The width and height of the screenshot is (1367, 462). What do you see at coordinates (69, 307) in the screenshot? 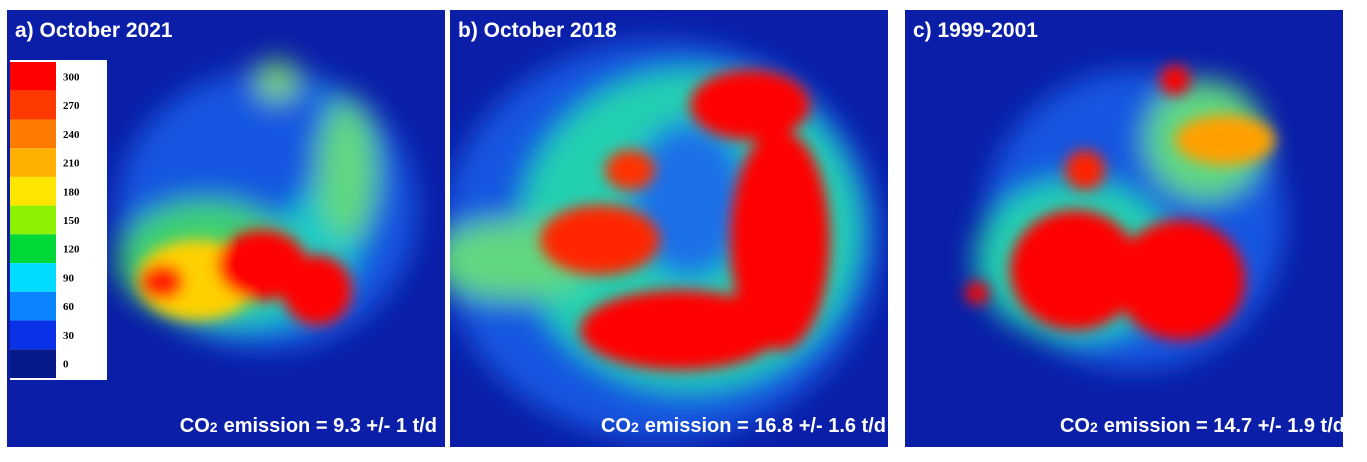
I see `colorbar-label: 60` at bounding box center [69, 307].